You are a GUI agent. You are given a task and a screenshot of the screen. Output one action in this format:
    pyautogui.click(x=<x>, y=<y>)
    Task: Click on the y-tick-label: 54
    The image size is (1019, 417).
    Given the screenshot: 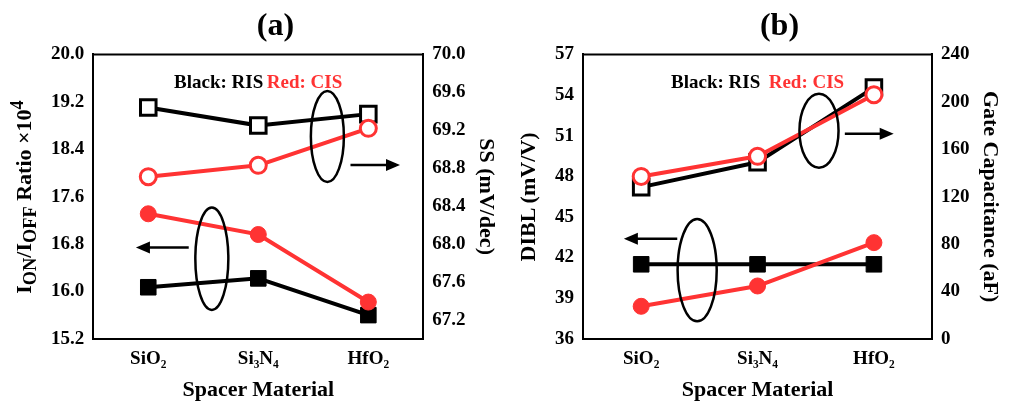 What is the action you would take?
    pyautogui.click(x=565, y=93)
    